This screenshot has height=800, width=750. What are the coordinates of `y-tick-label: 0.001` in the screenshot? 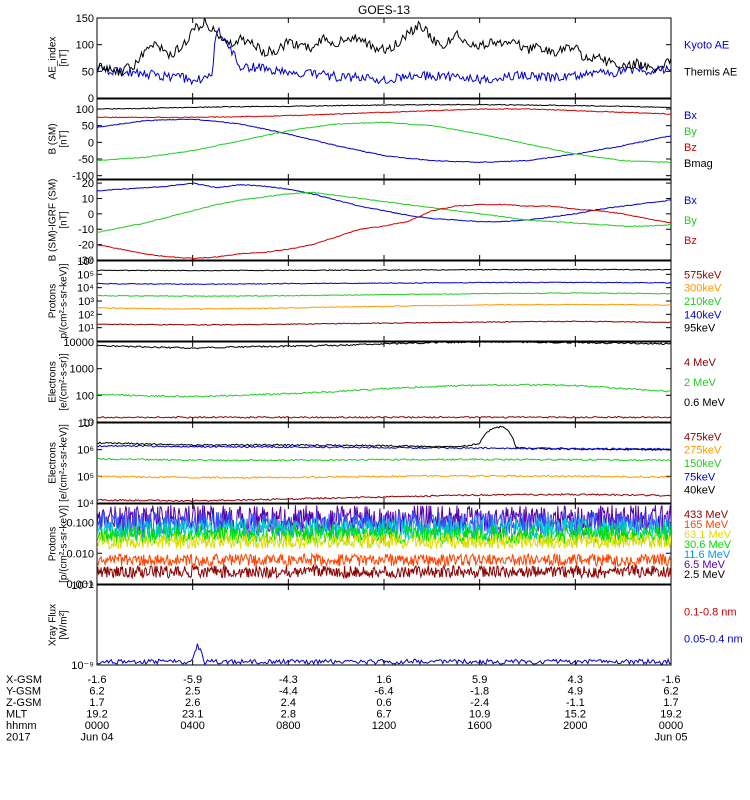 It's located at (80, 585).